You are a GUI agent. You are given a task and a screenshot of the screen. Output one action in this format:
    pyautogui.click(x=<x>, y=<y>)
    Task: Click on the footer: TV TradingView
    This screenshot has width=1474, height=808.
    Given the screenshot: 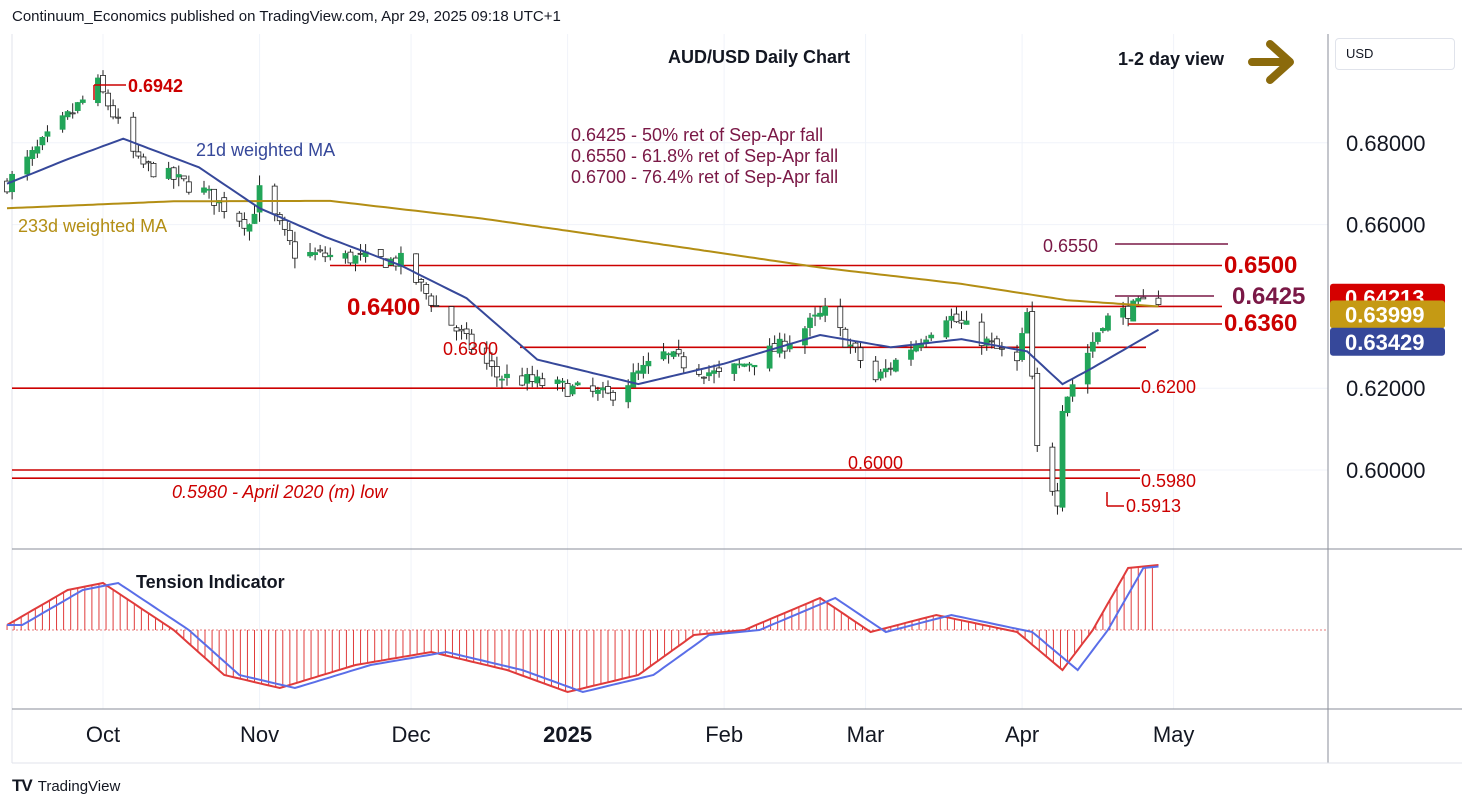 What is the action you would take?
    pyautogui.click(x=66, y=786)
    